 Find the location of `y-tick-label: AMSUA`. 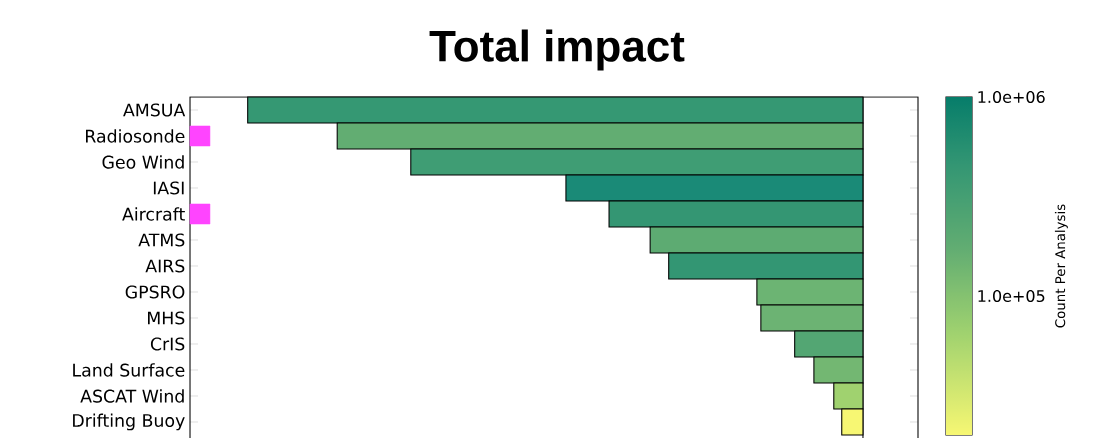

y-tick-label: AMSUA is located at coordinates (154, 110).